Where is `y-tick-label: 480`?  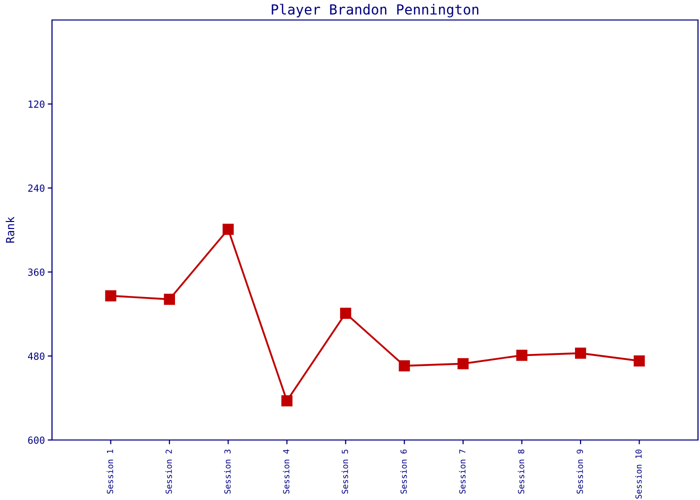
y-tick-label: 480 is located at coordinates (36, 356).